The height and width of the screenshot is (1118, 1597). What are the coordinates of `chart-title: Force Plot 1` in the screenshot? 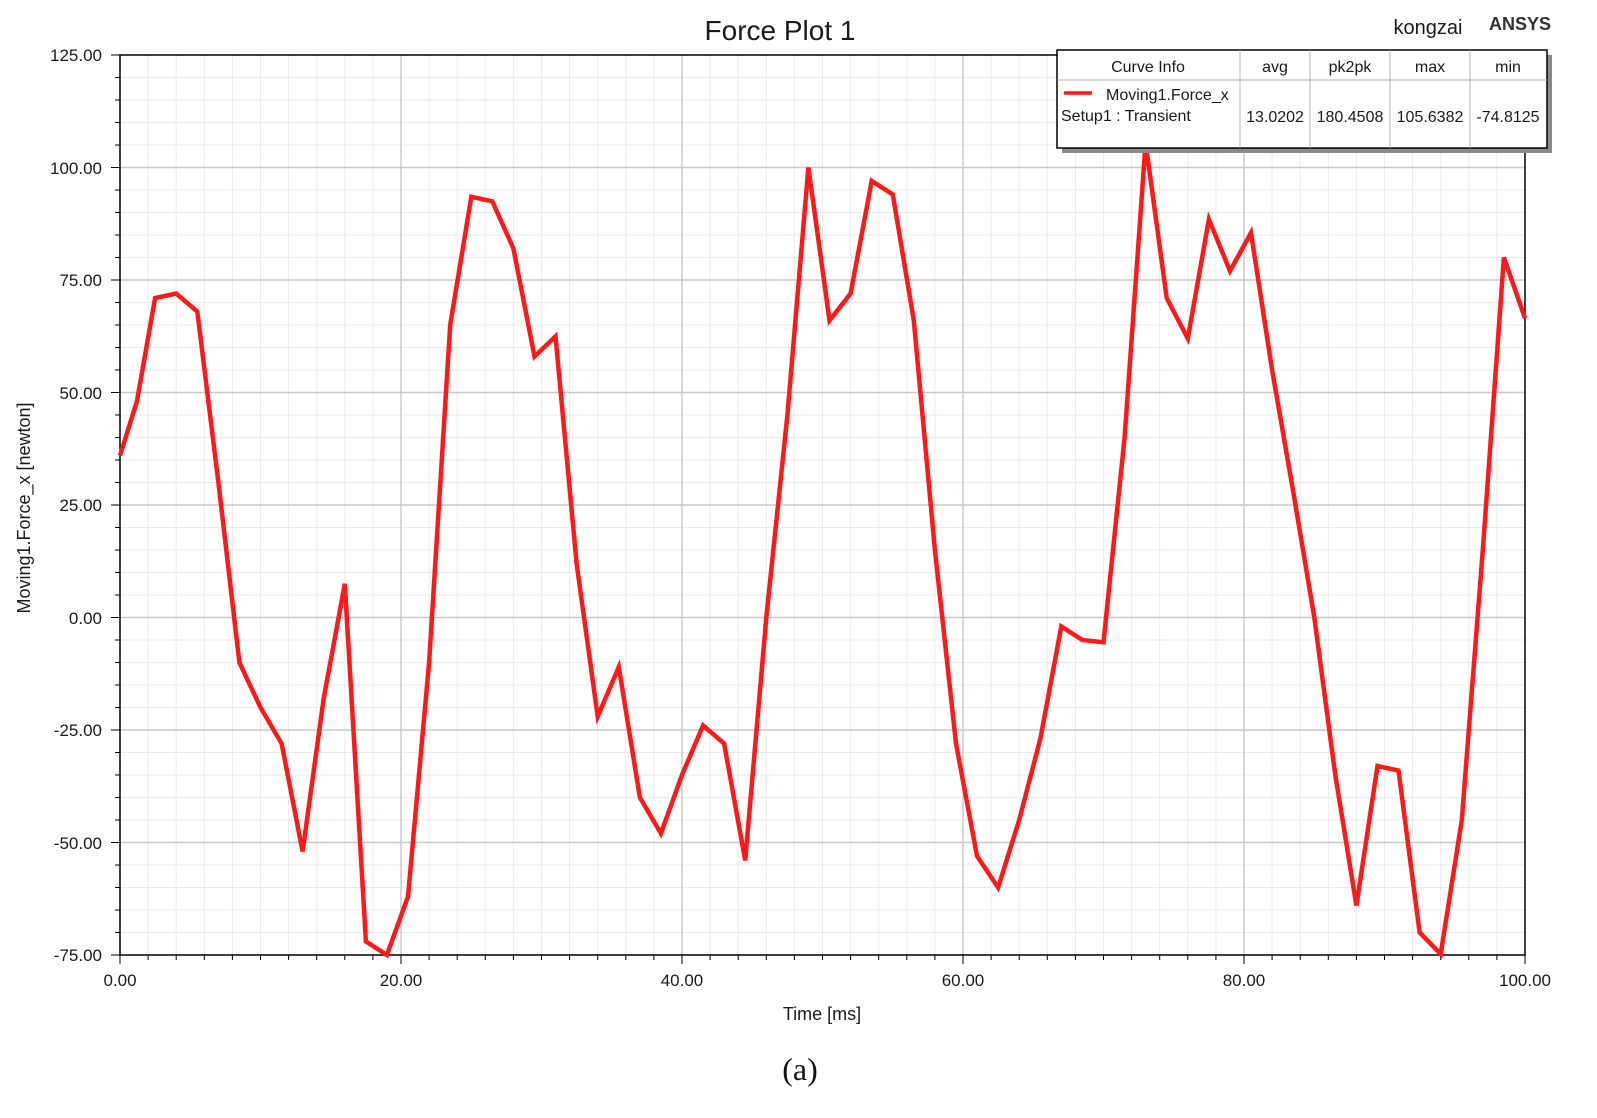 It's located at (780, 30).